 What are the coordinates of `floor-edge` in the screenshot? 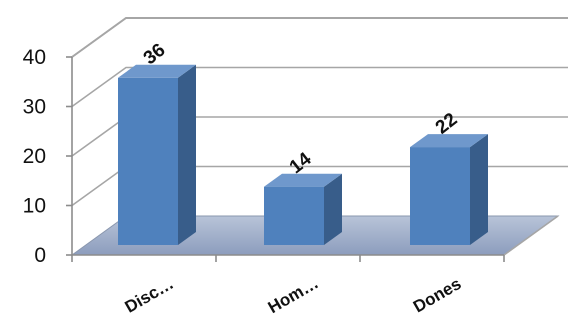 It's located at (531, 235).